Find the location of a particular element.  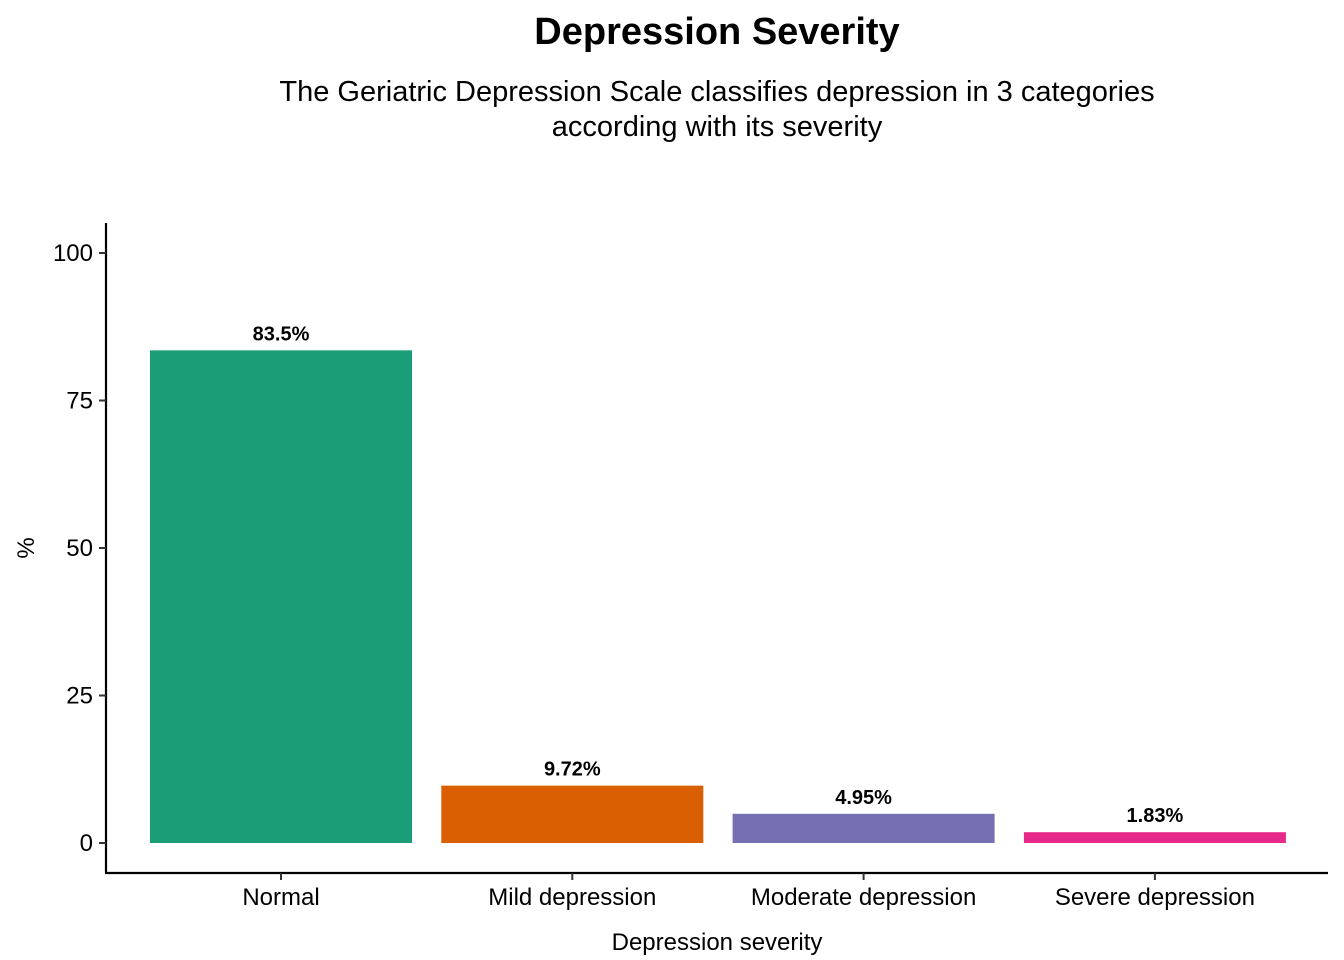

y-tick-label: 25 is located at coordinates (79, 696).